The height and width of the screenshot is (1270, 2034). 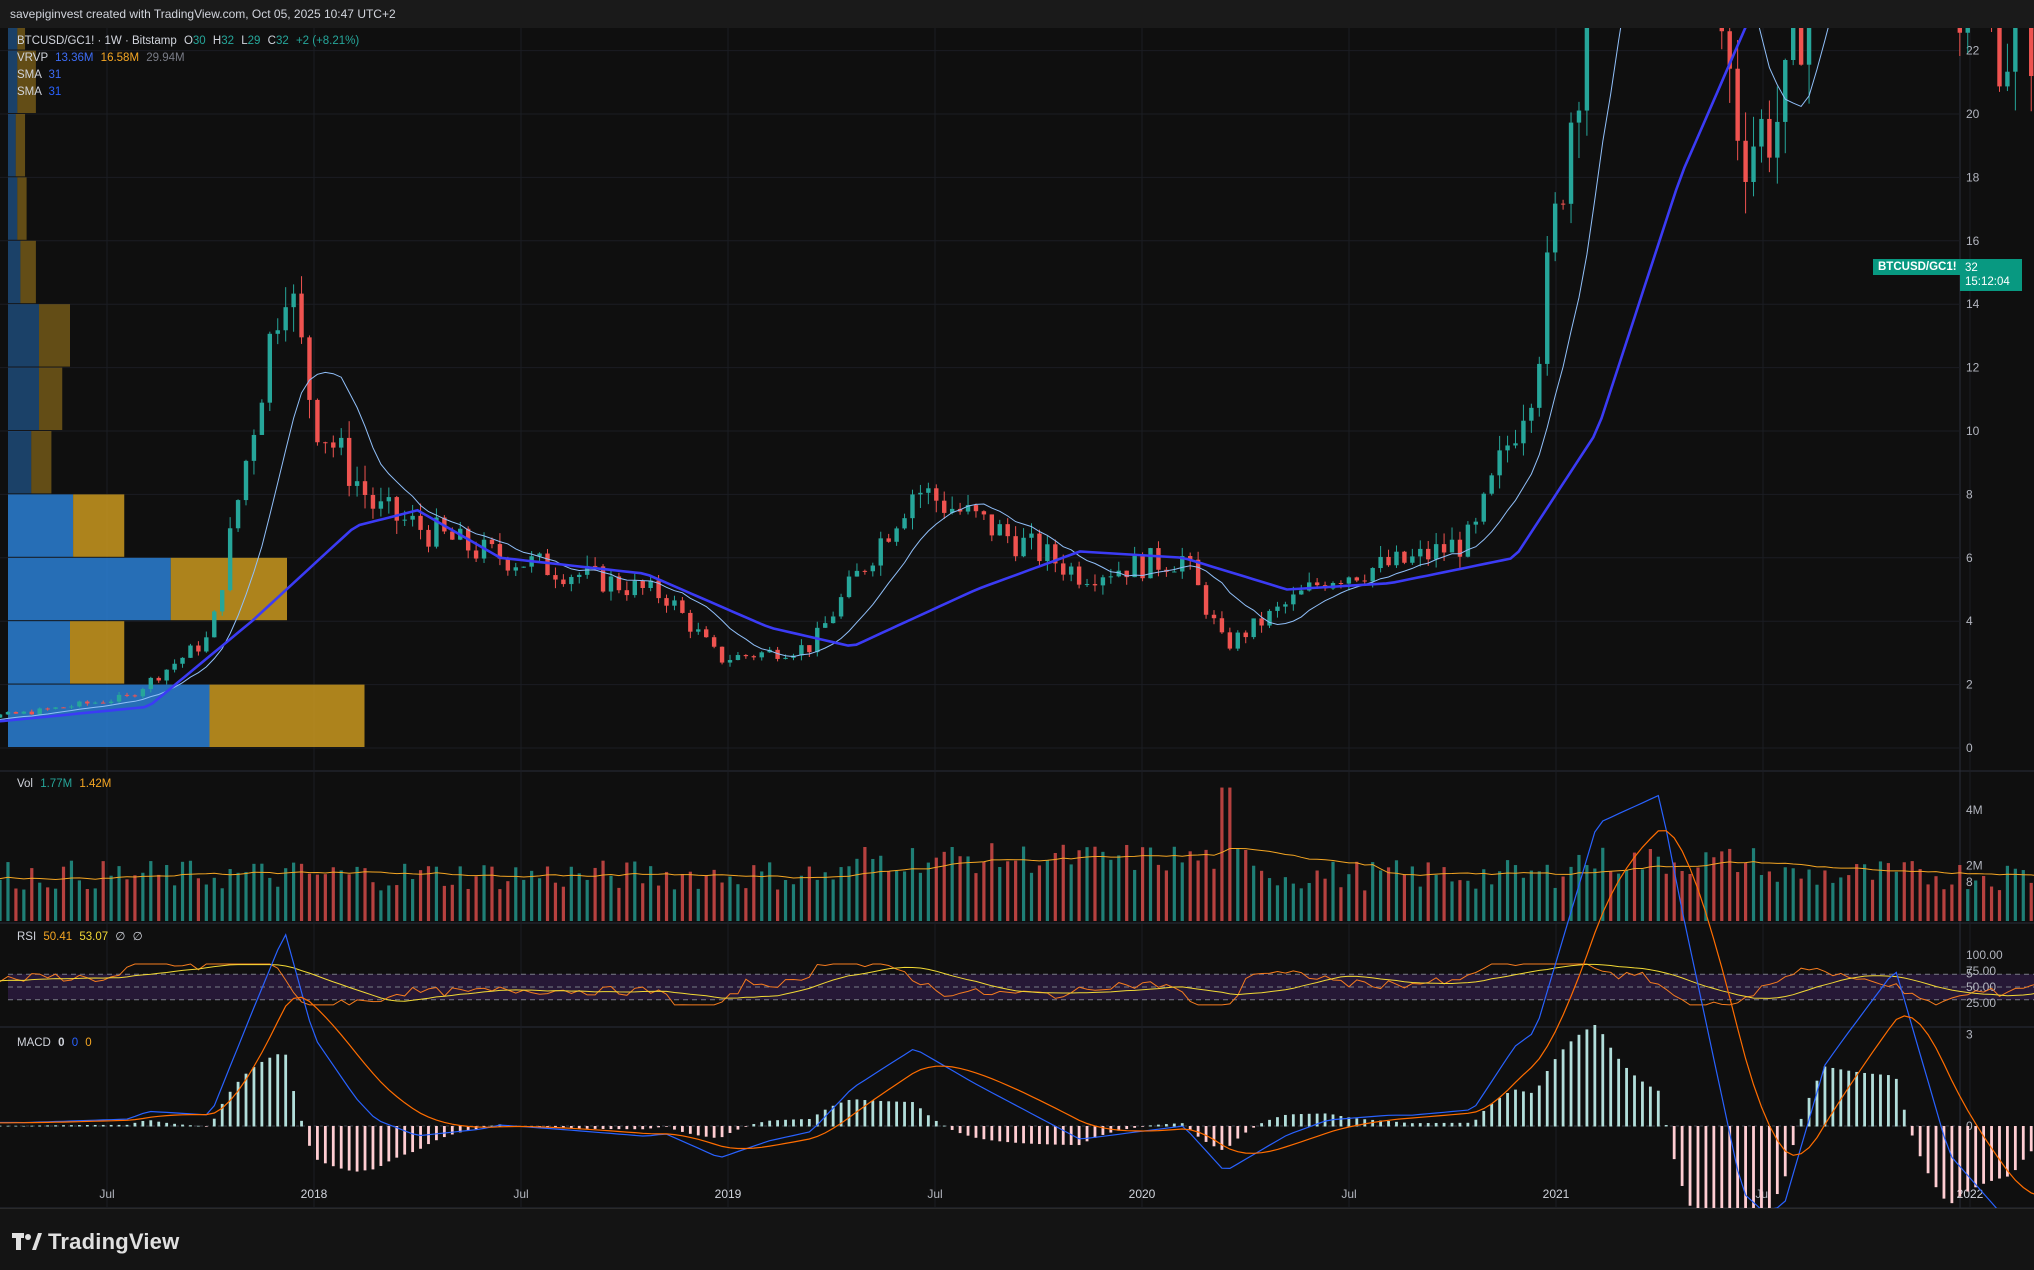 I want to click on time-tick-label: Jul, so click(x=934, y=1194).